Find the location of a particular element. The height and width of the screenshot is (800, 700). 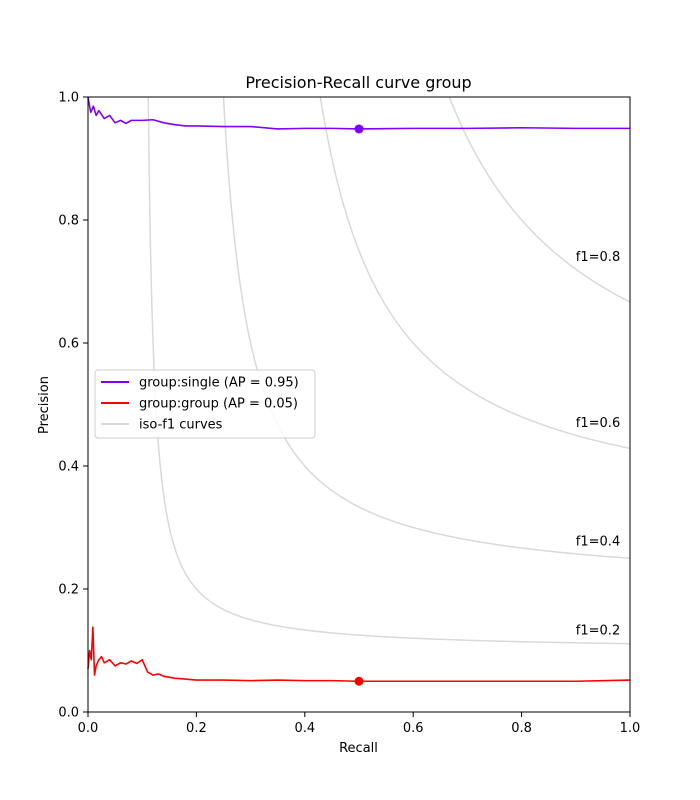

iso-f1-curve is located at coordinates (539, 199).